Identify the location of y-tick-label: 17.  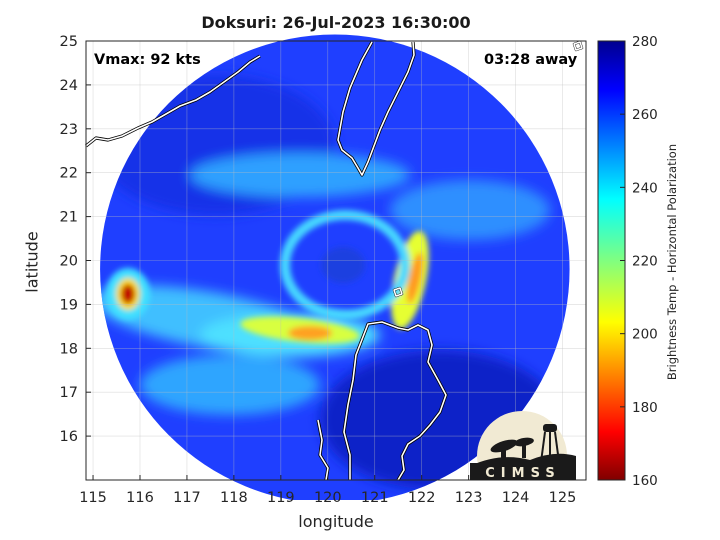
(69, 393).